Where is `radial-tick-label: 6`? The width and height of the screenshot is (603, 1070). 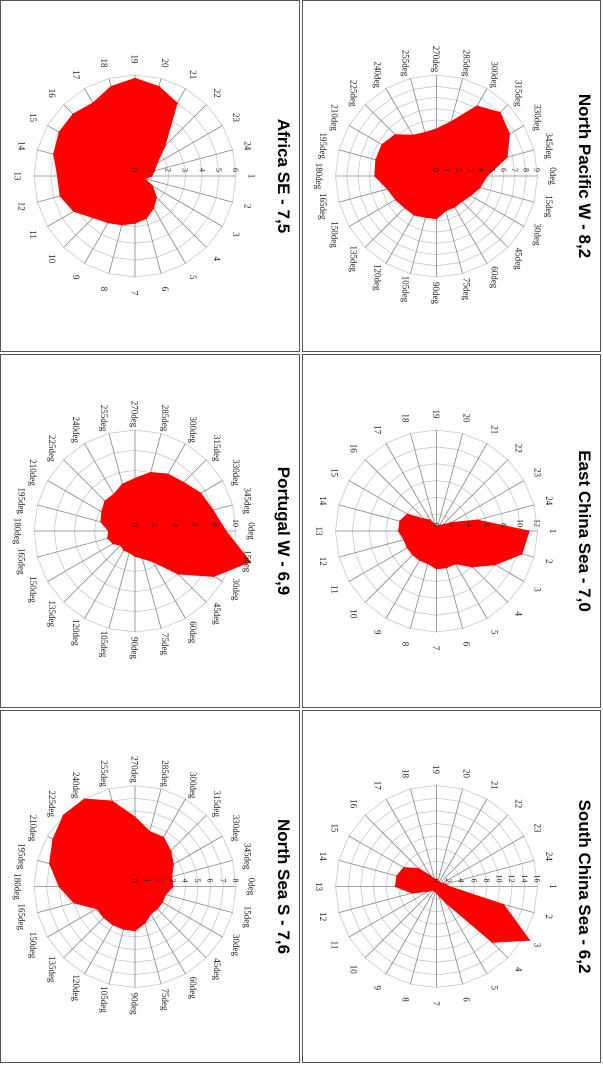 radial-tick-label: 6 is located at coordinates (503, 170).